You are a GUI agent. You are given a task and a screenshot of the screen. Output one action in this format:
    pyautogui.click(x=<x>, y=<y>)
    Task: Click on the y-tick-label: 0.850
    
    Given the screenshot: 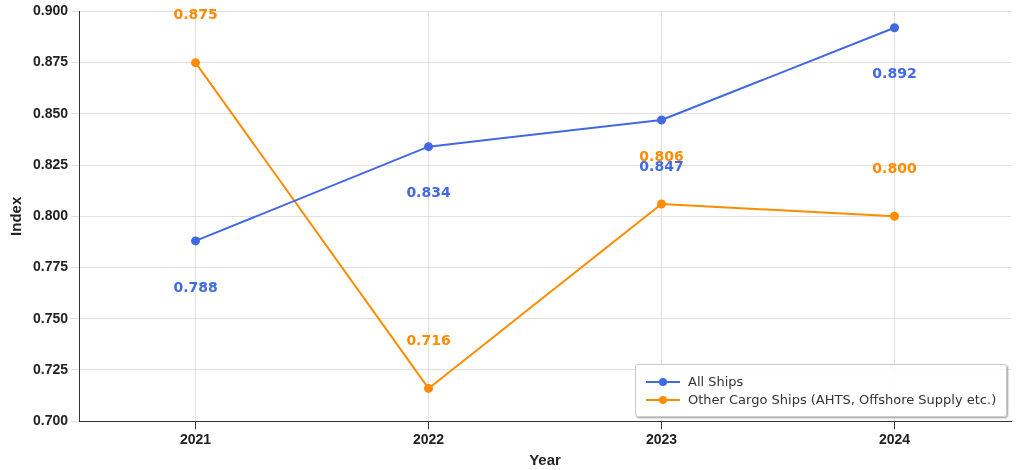 What is the action you would take?
    pyautogui.click(x=50, y=112)
    